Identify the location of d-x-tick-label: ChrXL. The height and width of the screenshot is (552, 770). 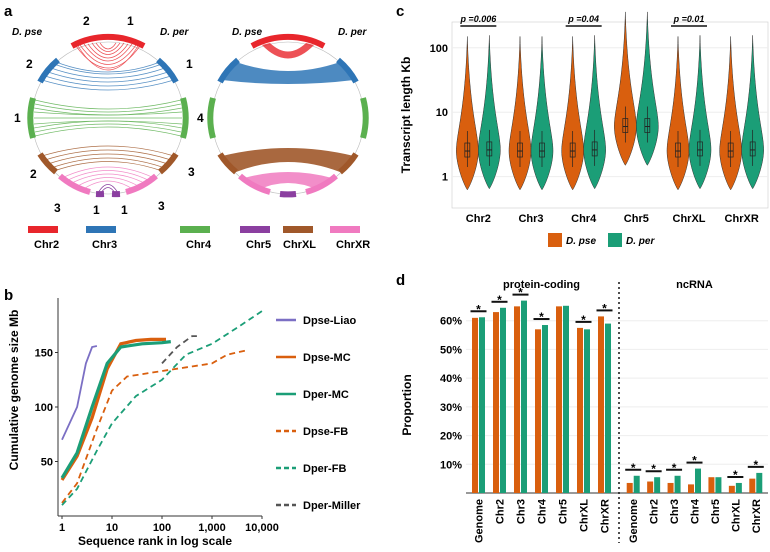
(736, 515).